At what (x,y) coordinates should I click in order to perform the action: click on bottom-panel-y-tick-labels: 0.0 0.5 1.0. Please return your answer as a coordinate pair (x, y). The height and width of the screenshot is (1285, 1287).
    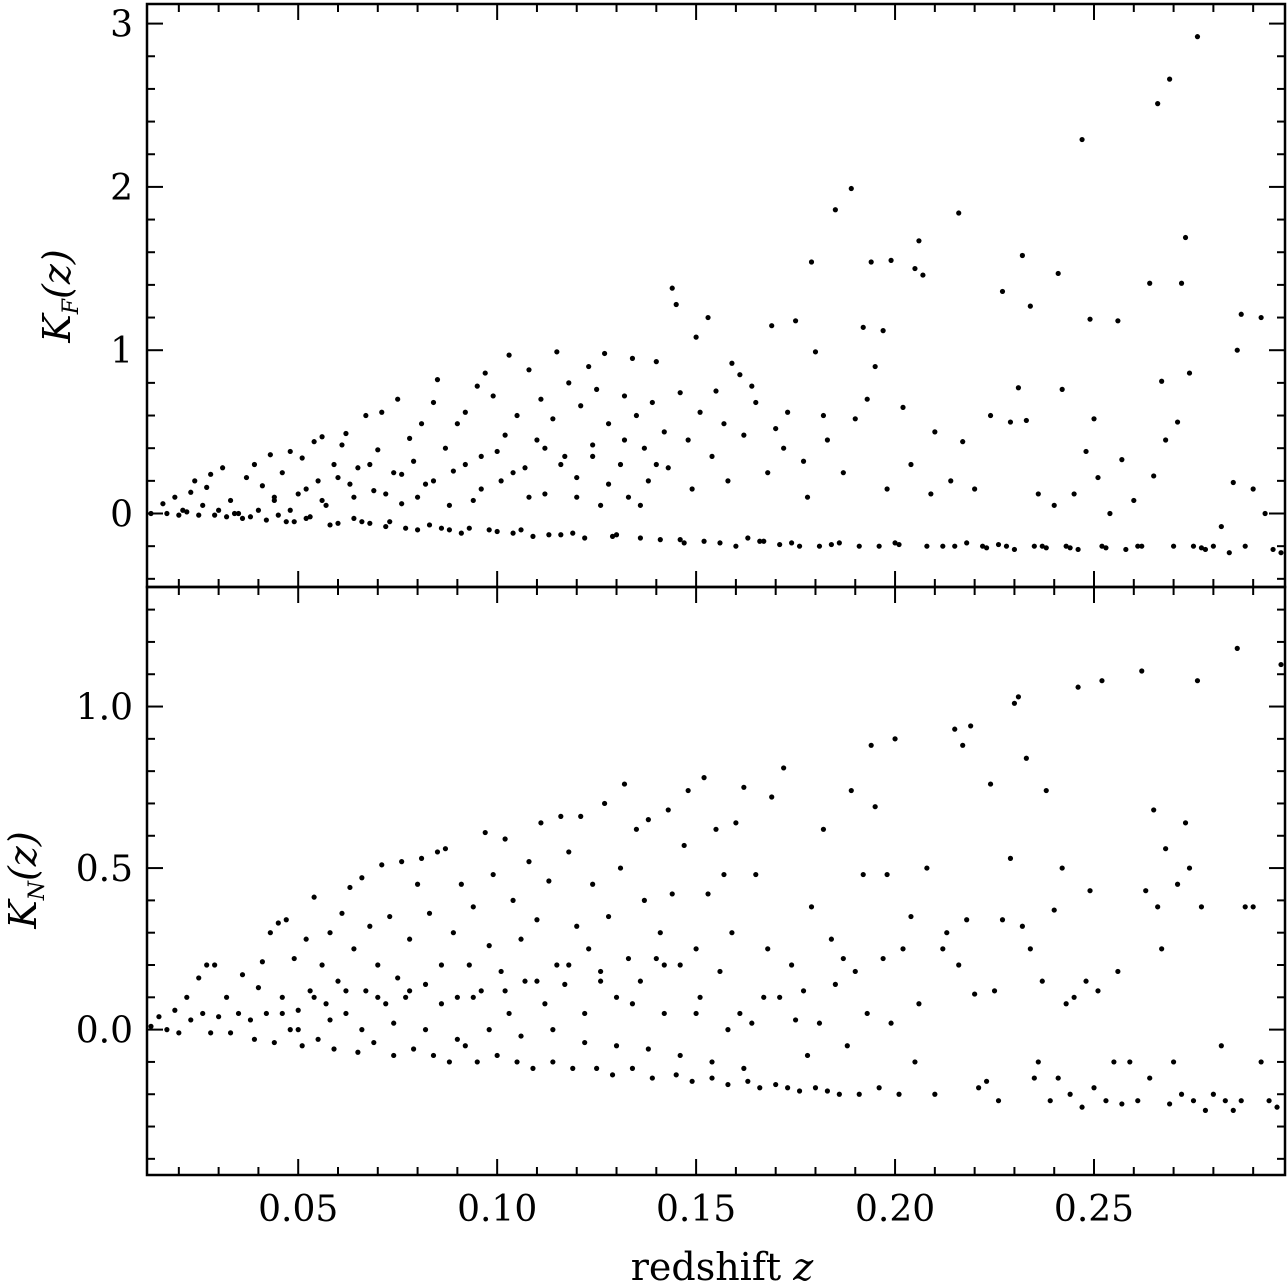
    Looking at the image, I should click on (104, 870).